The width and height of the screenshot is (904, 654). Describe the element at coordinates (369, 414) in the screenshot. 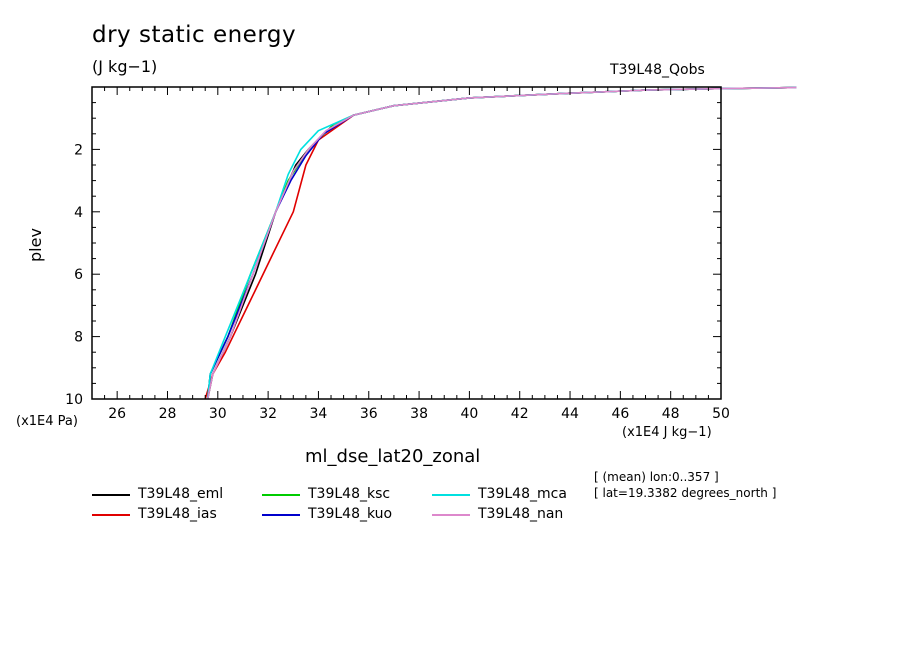

I see `x-tick-label: 36` at that location.